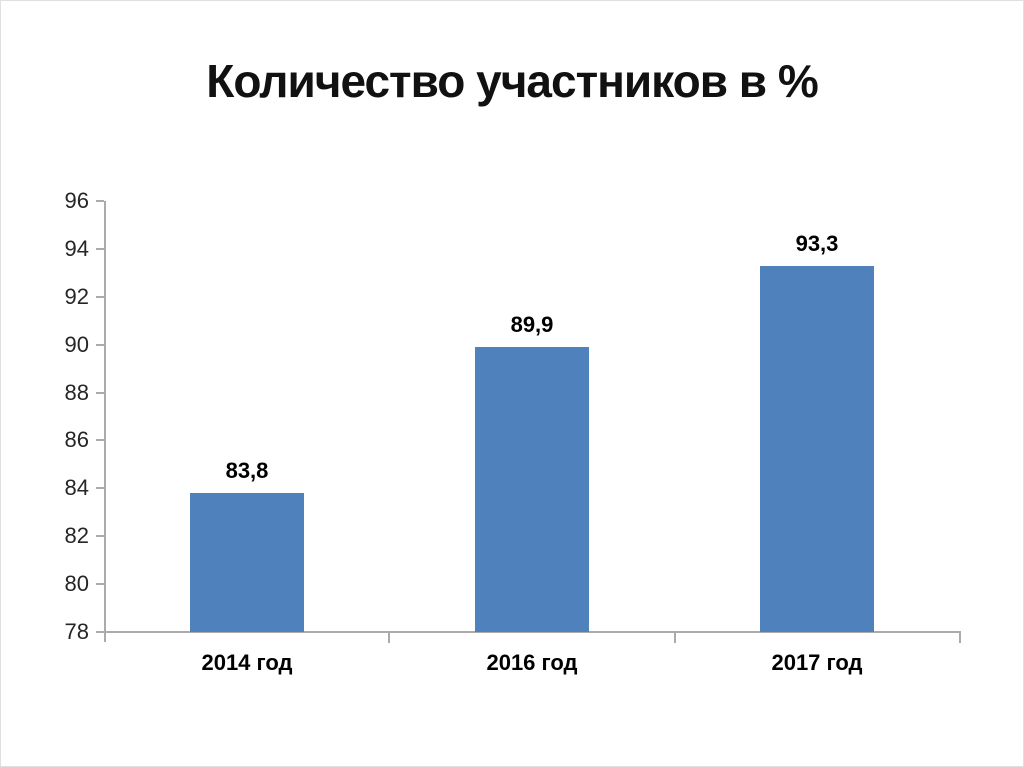 Image resolution: width=1024 pixels, height=767 pixels. Describe the element at coordinates (512, 81) in the screenshot. I see `chart-title: Количество участников в %` at that location.